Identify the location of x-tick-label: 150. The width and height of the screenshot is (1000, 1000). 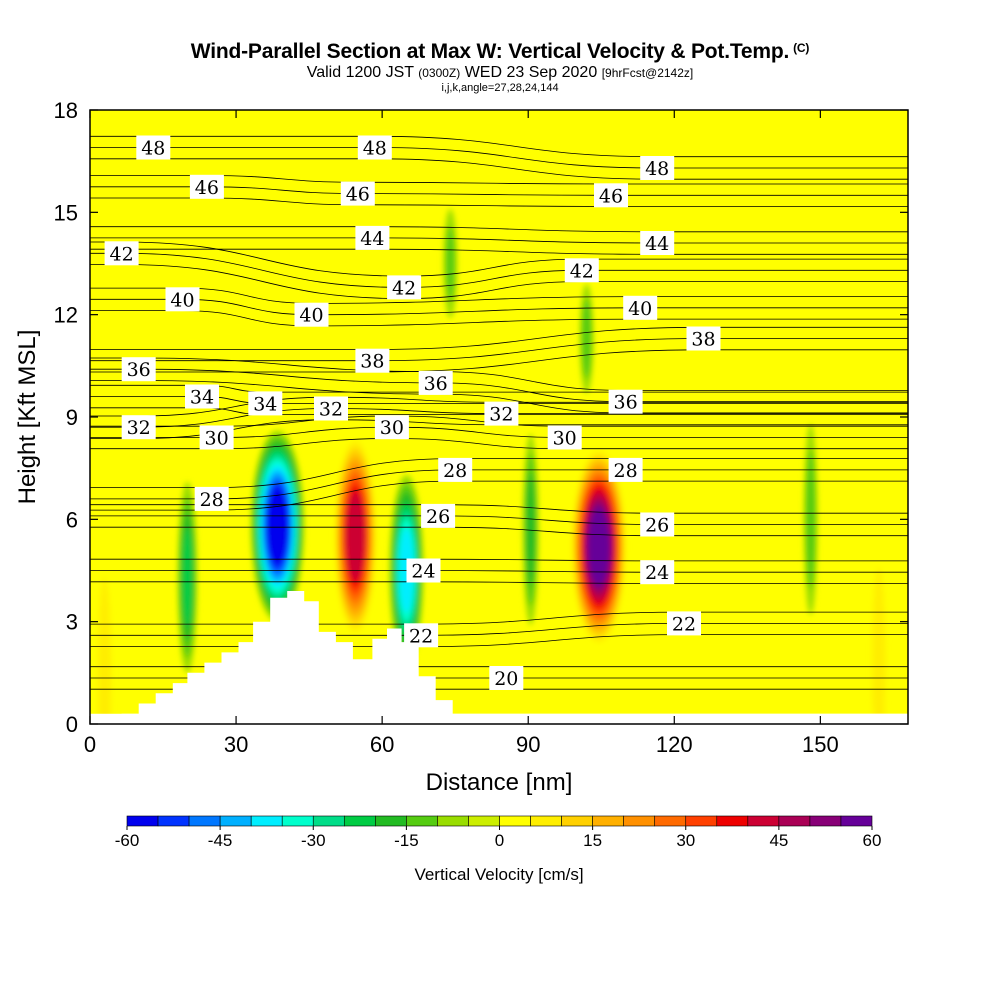
(820, 744).